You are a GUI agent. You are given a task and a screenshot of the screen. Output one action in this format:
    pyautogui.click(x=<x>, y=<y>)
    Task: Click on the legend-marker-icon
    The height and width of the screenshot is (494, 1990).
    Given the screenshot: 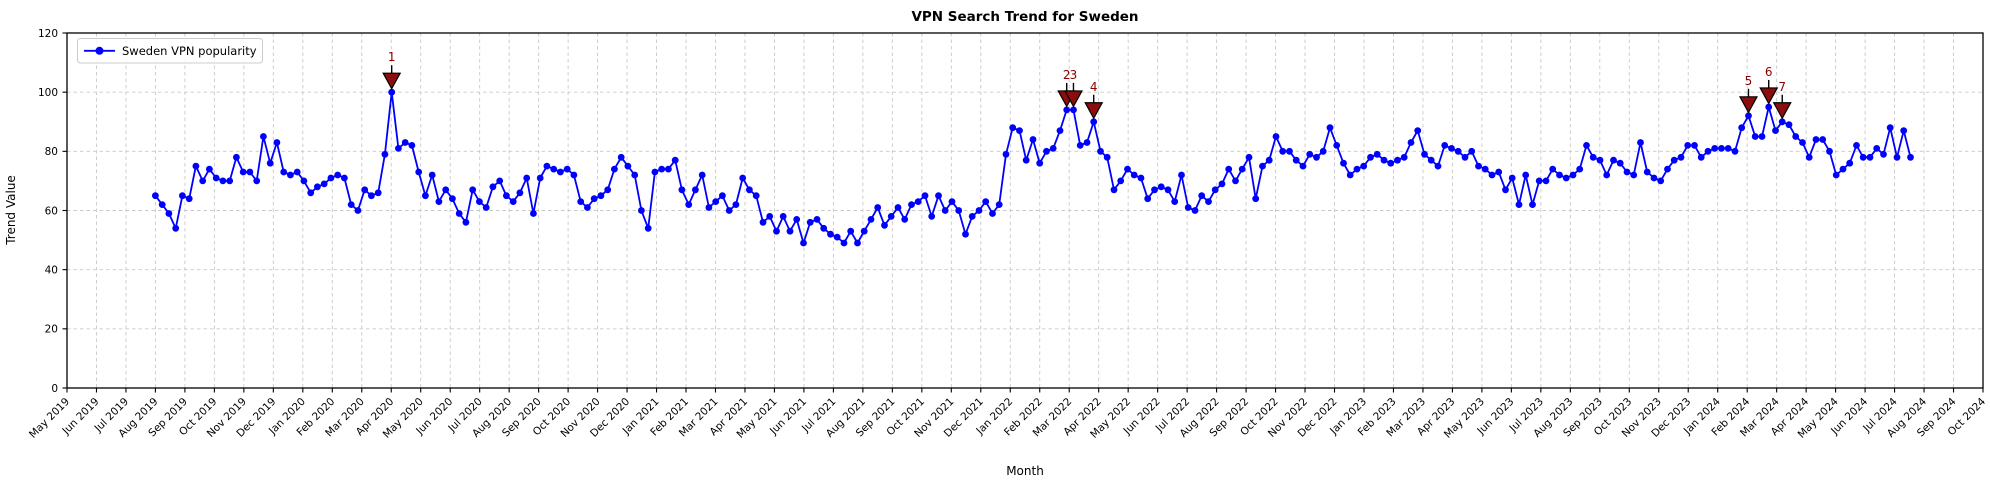 What is the action you would take?
    pyautogui.click(x=99, y=50)
    